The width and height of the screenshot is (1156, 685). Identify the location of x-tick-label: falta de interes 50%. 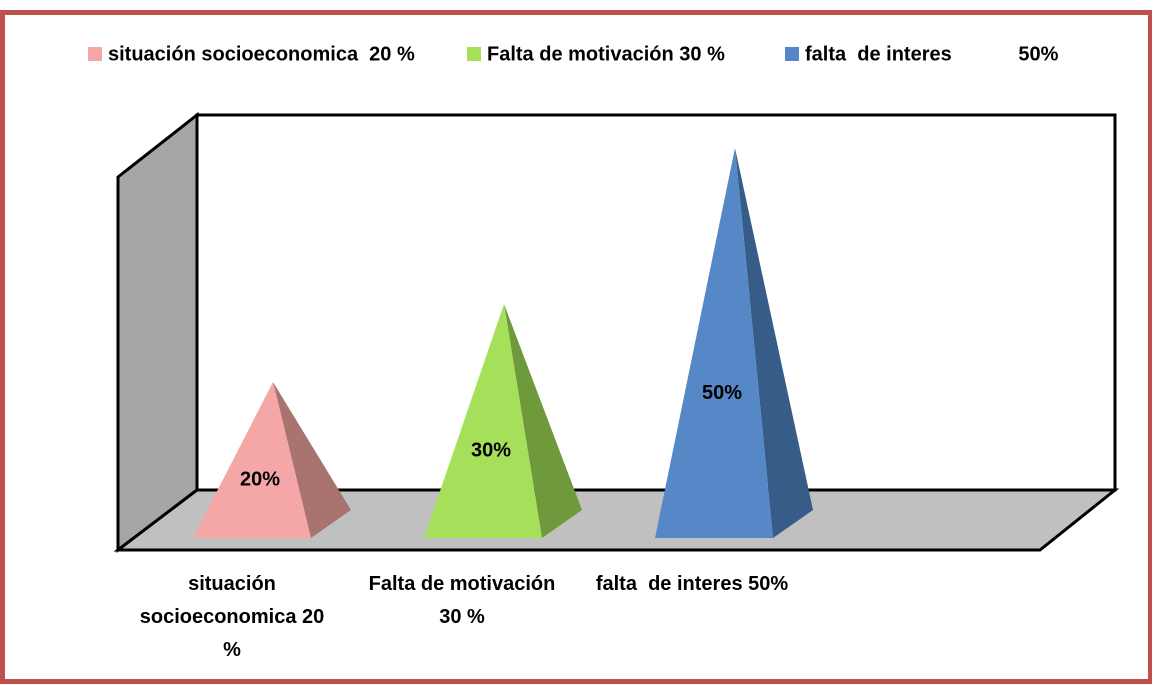
(692, 584).